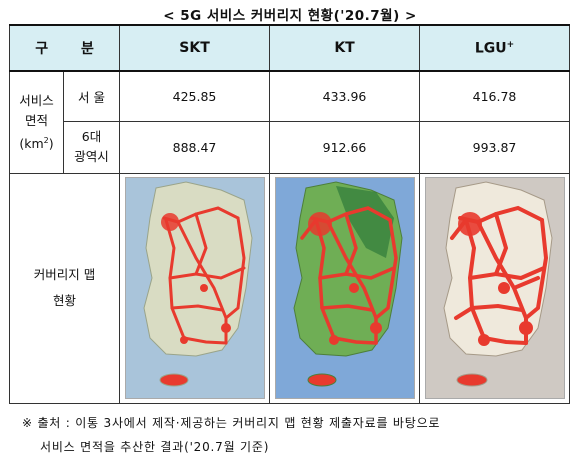 The height and width of the screenshot is (464, 580). What do you see at coordinates (91, 147) in the screenshot?
I see `metro-label: 6대 광역시` at bounding box center [91, 147].